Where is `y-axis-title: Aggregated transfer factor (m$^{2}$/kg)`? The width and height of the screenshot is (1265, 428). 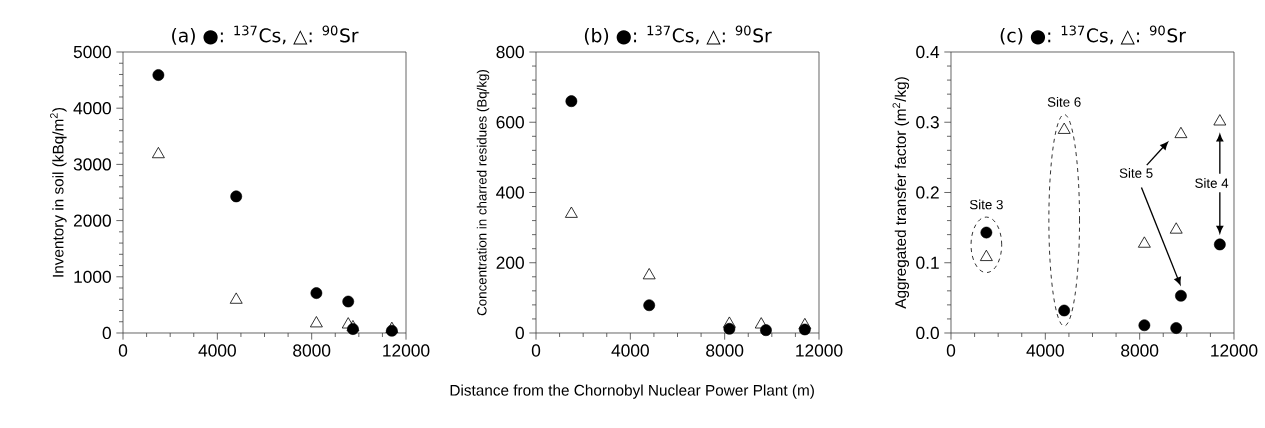 y-axis-title: Aggregated transfer factor (m$^{2}$/kg) is located at coordinates (901, 193).